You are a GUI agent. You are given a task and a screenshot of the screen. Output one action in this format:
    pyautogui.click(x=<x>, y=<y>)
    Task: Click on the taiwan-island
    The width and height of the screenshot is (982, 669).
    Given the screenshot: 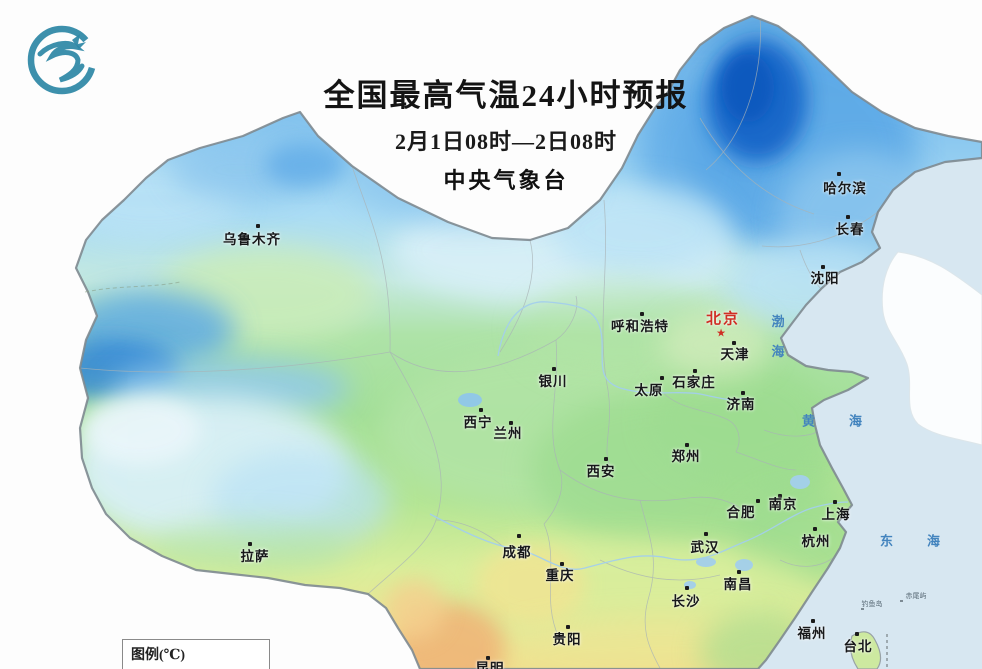 What is the action you would take?
    pyautogui.click(x=865, y=650)
    